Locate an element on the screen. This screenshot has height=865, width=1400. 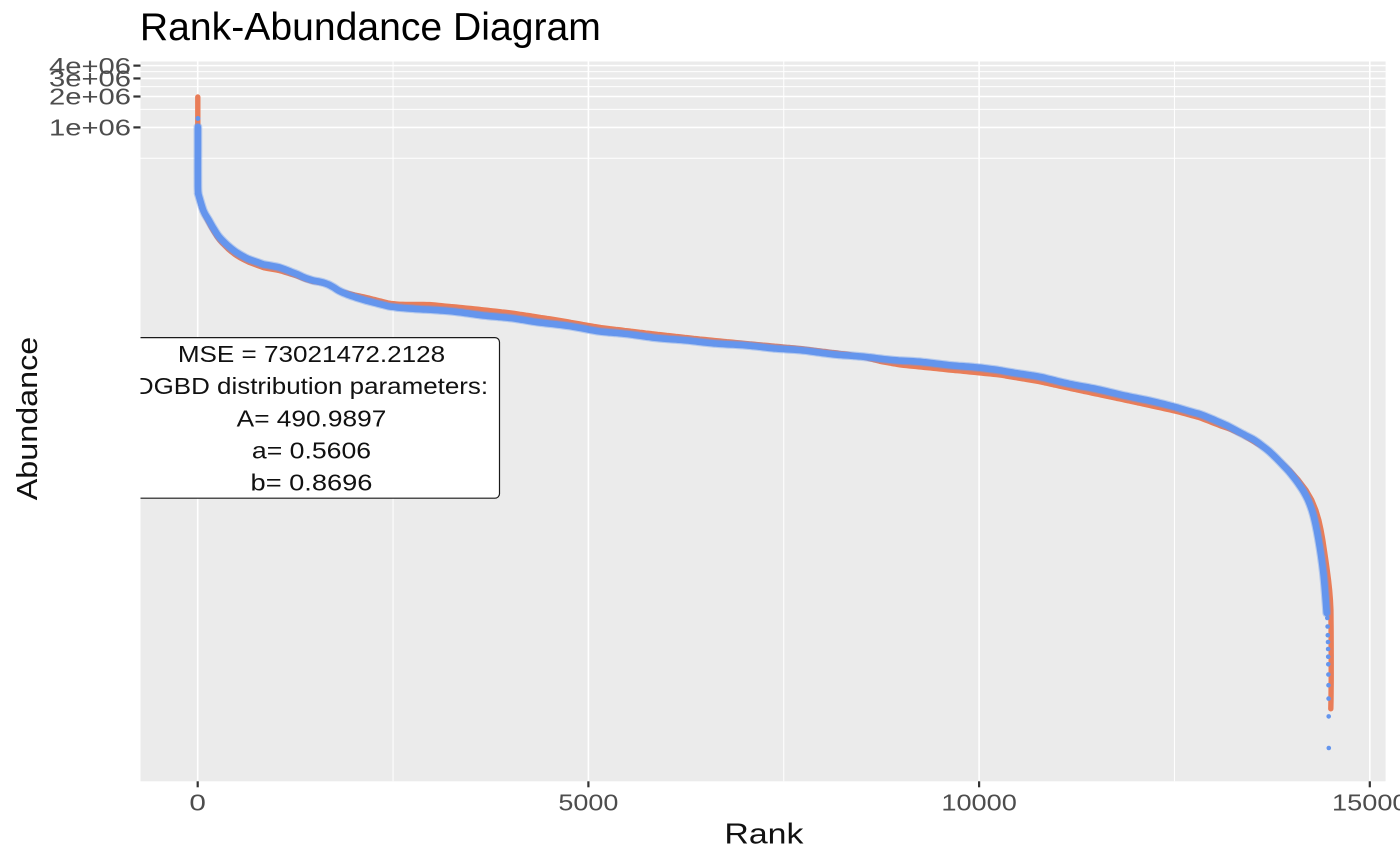
svg-text: A= 490.9897 is located at coordinates (312, 418).